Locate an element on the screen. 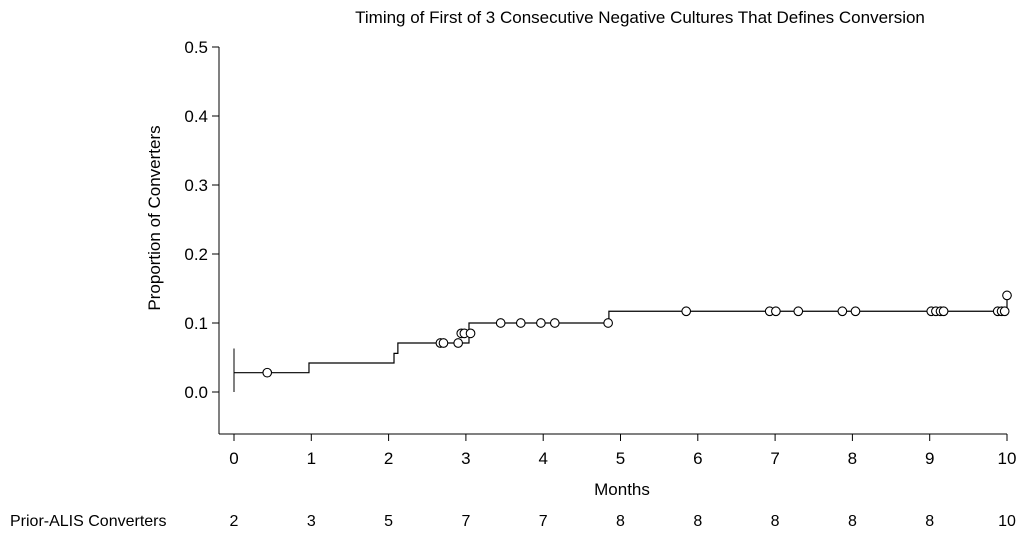 The width and height of the screenshot is (1027, 533). y-tick-label: 0.5 is located at coordinates (196, 47).